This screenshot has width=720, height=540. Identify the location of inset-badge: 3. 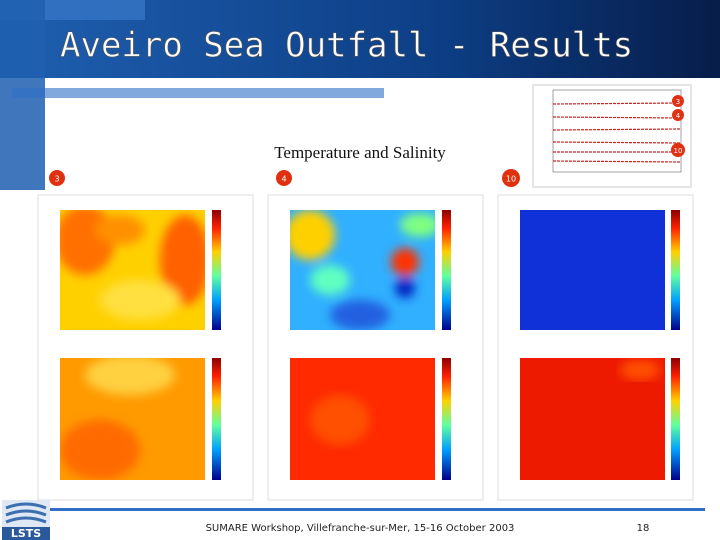
(678, 102).